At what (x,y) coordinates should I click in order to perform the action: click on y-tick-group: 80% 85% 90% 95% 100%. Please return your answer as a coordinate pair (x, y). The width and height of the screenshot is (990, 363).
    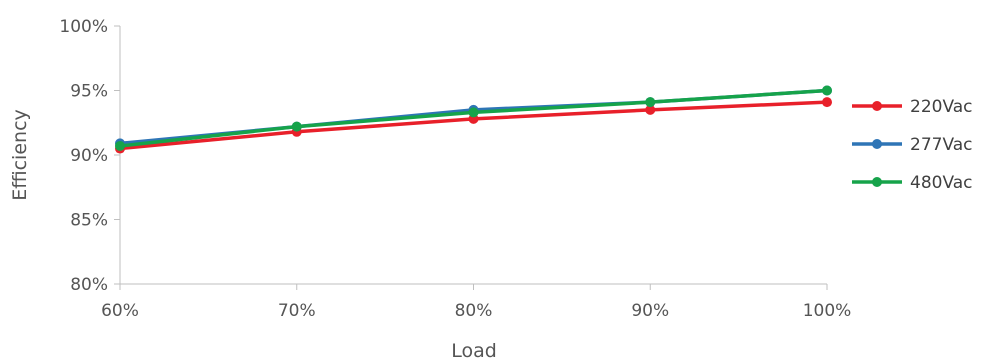
    Looking at the image, I should click on (89, 156).